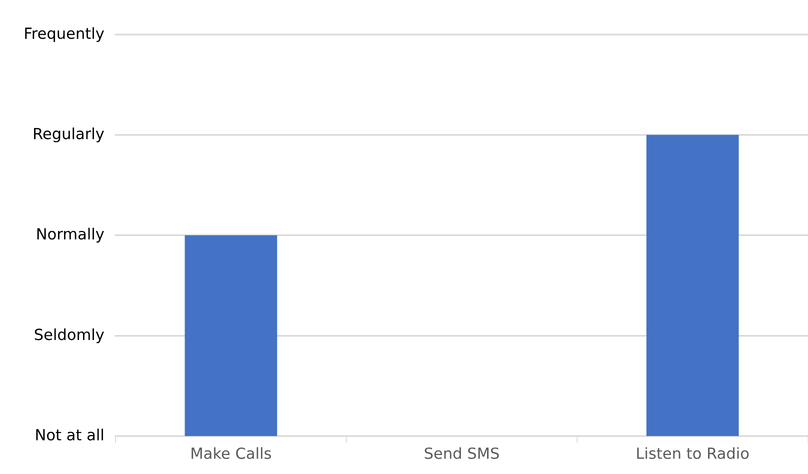 The height and width of the screenshot is (474, 808). Describe the element at coordinates (231, 453) in the screenshot. I see `x-tick-label: Make Calls` at that location.